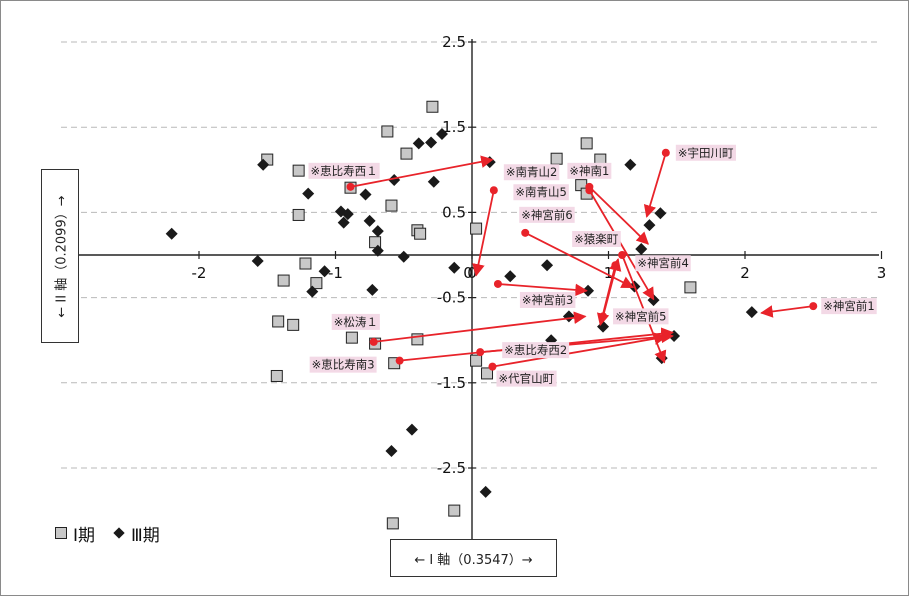  I want to click on highlight-label-text-3: ※神南1, so click(589, 171).